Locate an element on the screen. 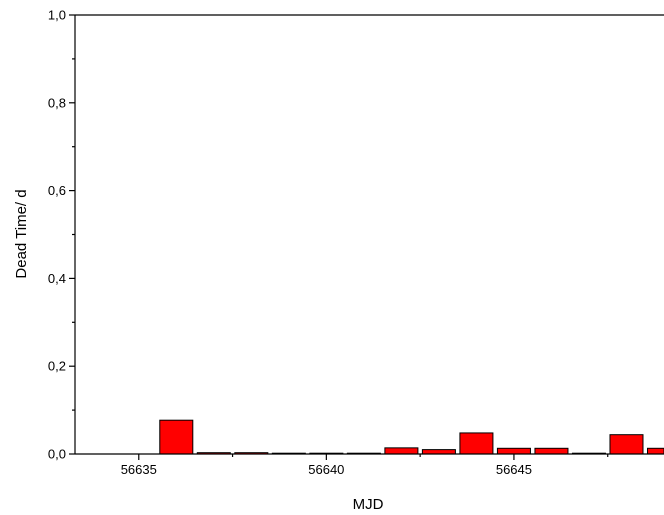 This screenshot has width=664, height=515. y-tick-label: 0,8 is located at coordinates (57, 102).